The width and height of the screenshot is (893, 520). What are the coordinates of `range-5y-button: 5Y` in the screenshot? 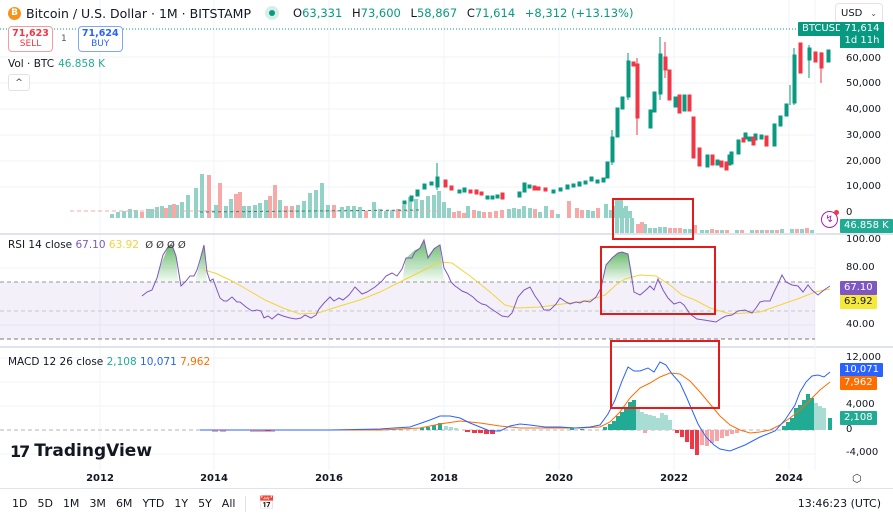 It's located at (205, 503).